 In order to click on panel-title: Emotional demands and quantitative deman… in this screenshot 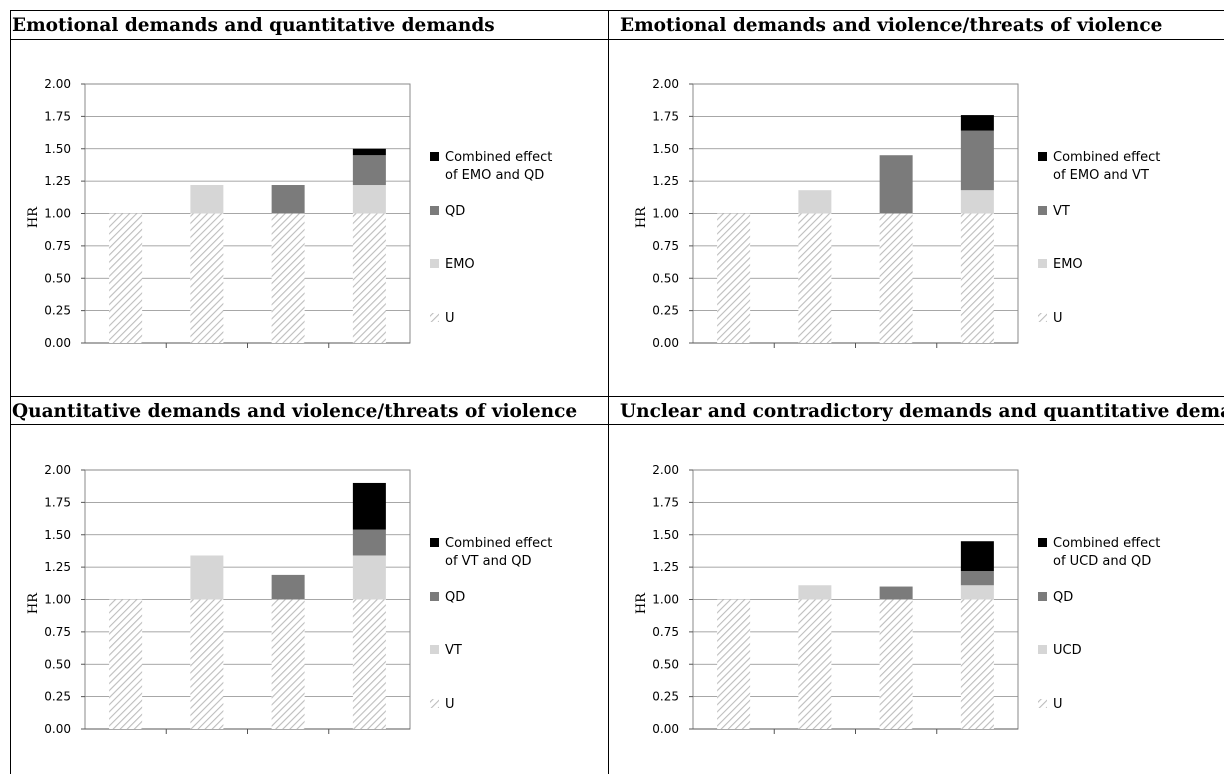, I will do `click(253, 25)`.